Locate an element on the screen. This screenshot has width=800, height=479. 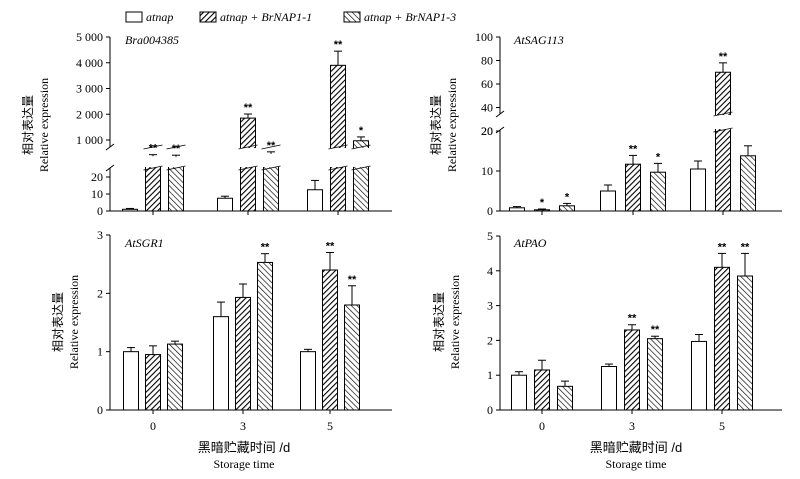
panel-title: AtSAG113 is located at coordinates (538, 40).